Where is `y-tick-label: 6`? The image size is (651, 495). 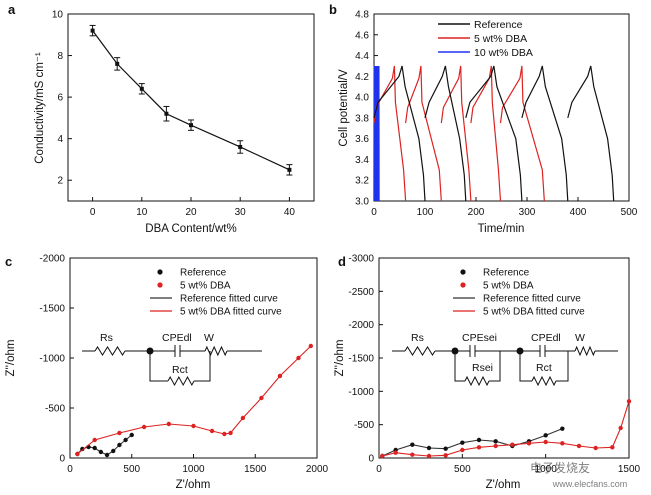 y-tick-label: 6 is located at coordinates (60, 98).